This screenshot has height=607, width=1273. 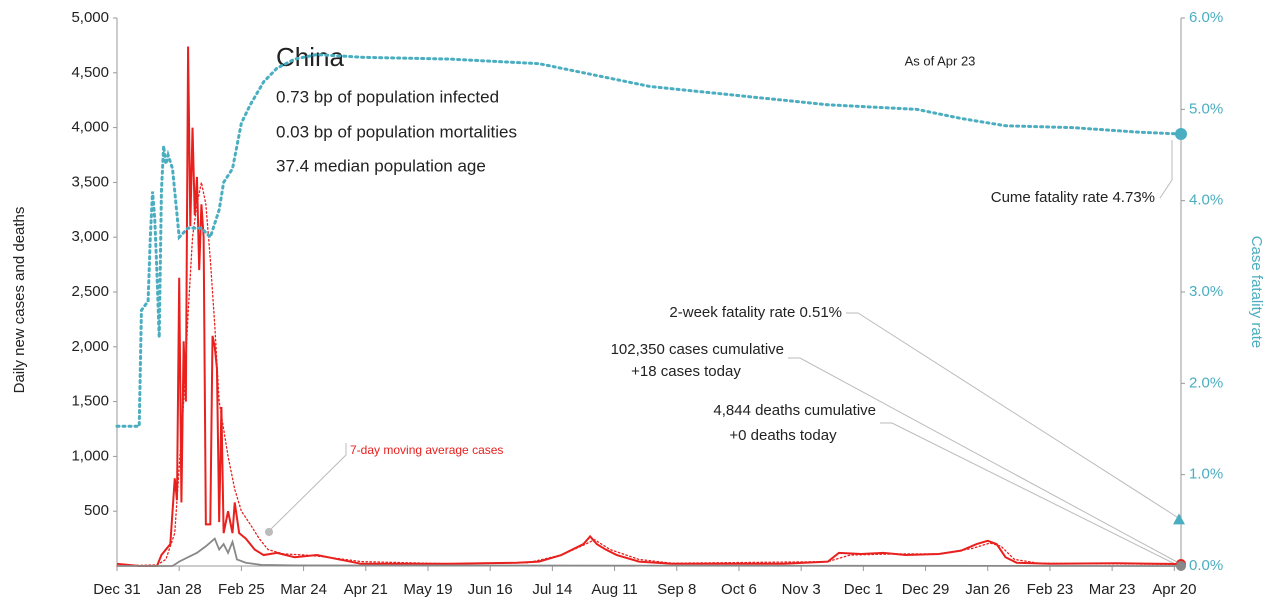 I want to click on y-tick-label: 4,000, so click(x=90, y=127).